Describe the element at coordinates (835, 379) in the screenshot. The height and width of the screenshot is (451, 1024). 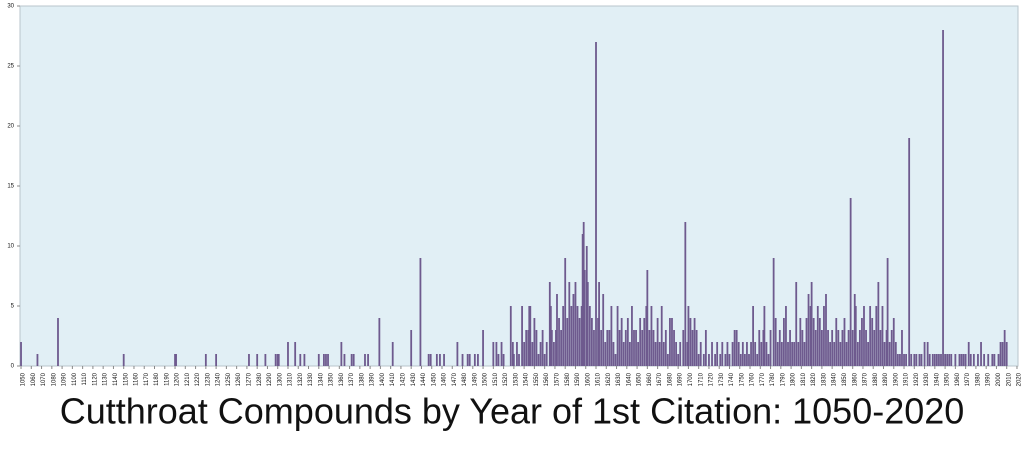
I see `x-tick-label: 1840` at that location.